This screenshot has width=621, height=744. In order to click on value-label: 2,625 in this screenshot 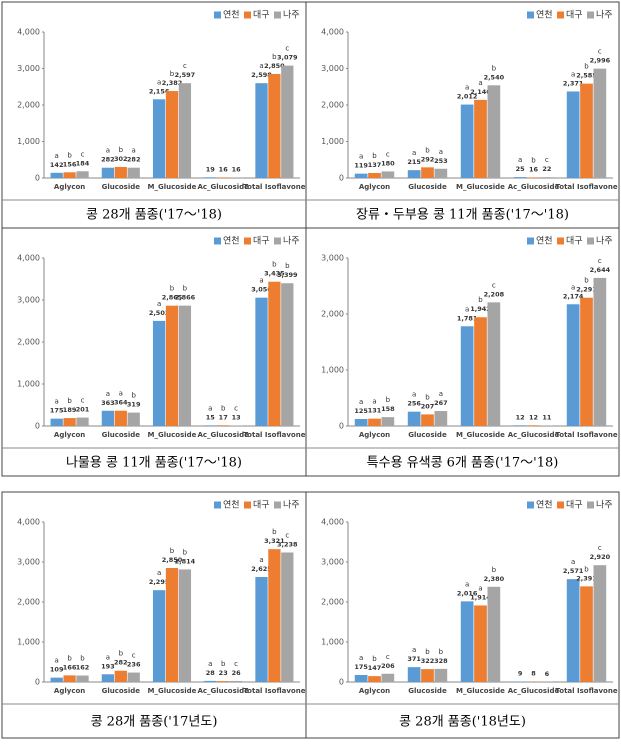, I will do `click(261, 569)`.